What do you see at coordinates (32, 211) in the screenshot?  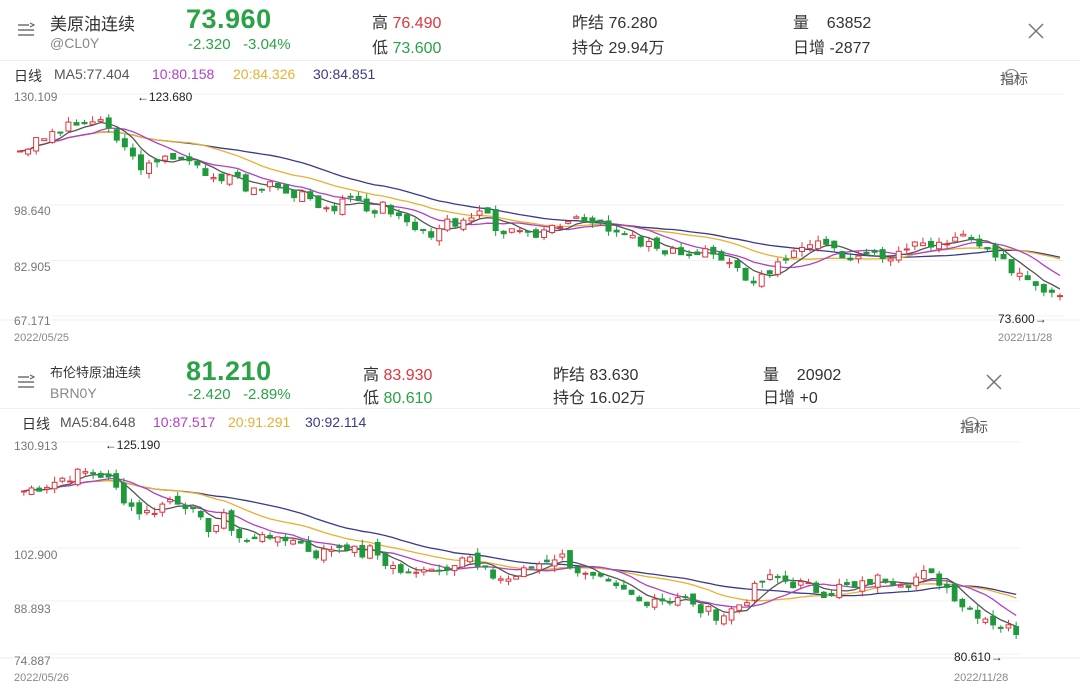 I see `y-tick-label: 98.640` at bounding box center [32, 211].